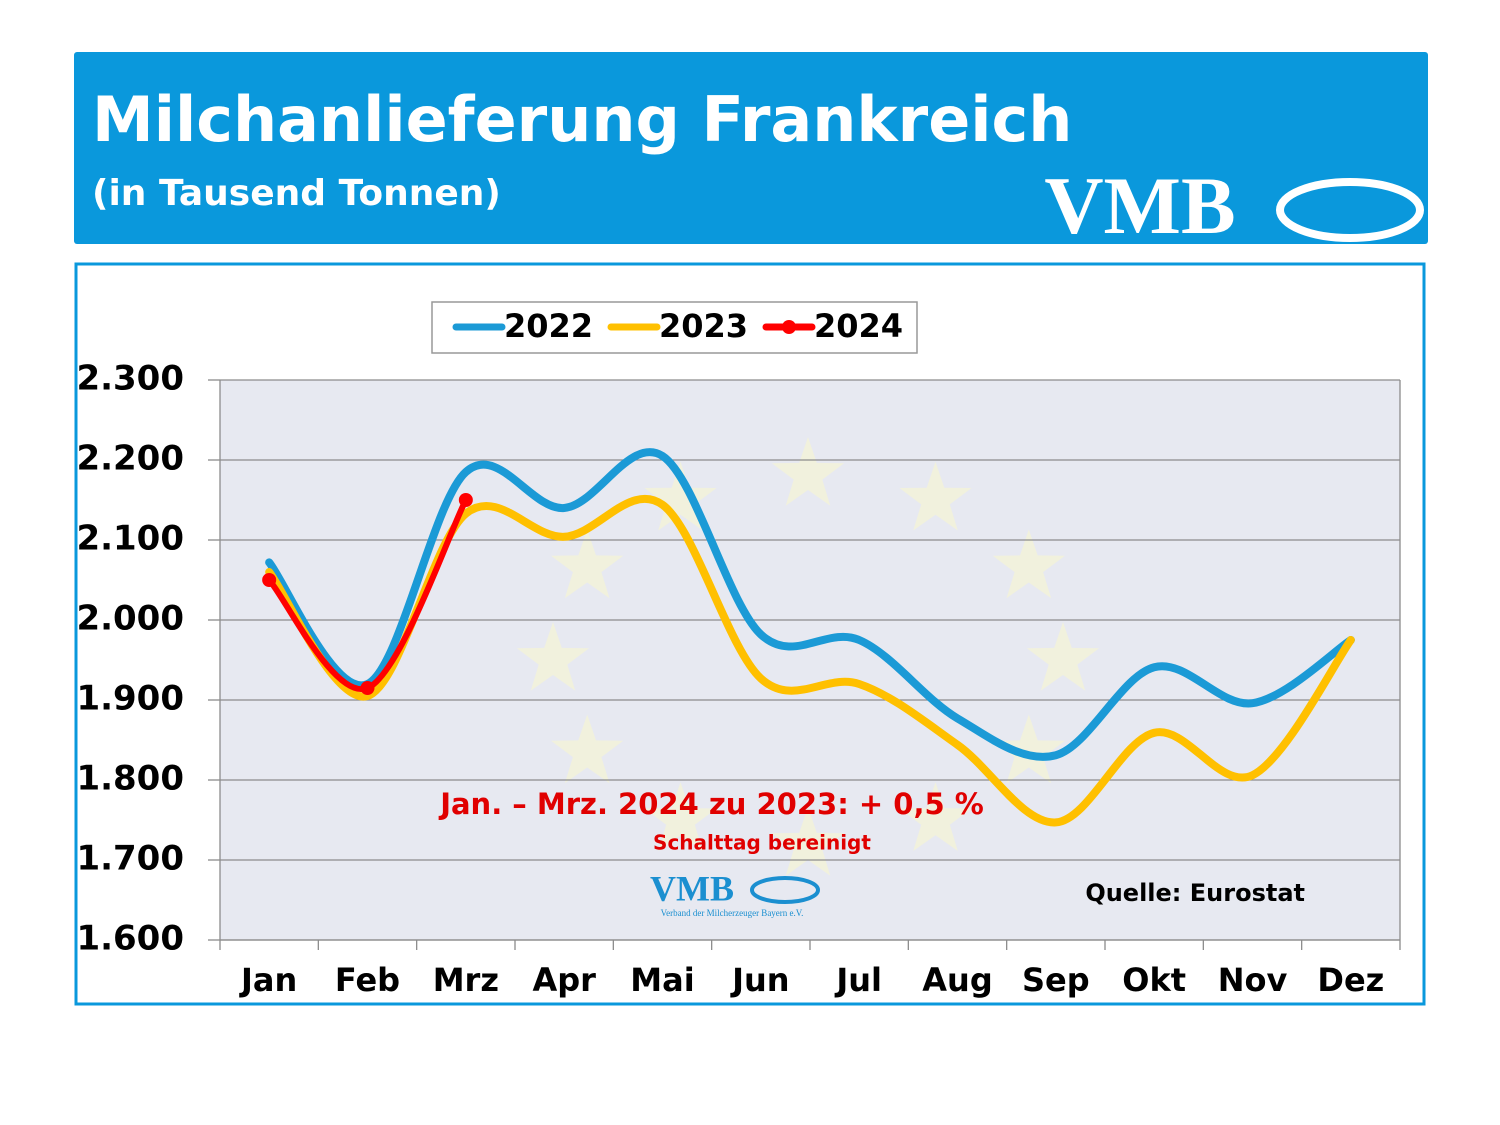 The height and width of the screenshot is (1125, 1500). Describe the element at coordinates (703, 326) in the screenshot. I see `legend-label: 2023` at that location.